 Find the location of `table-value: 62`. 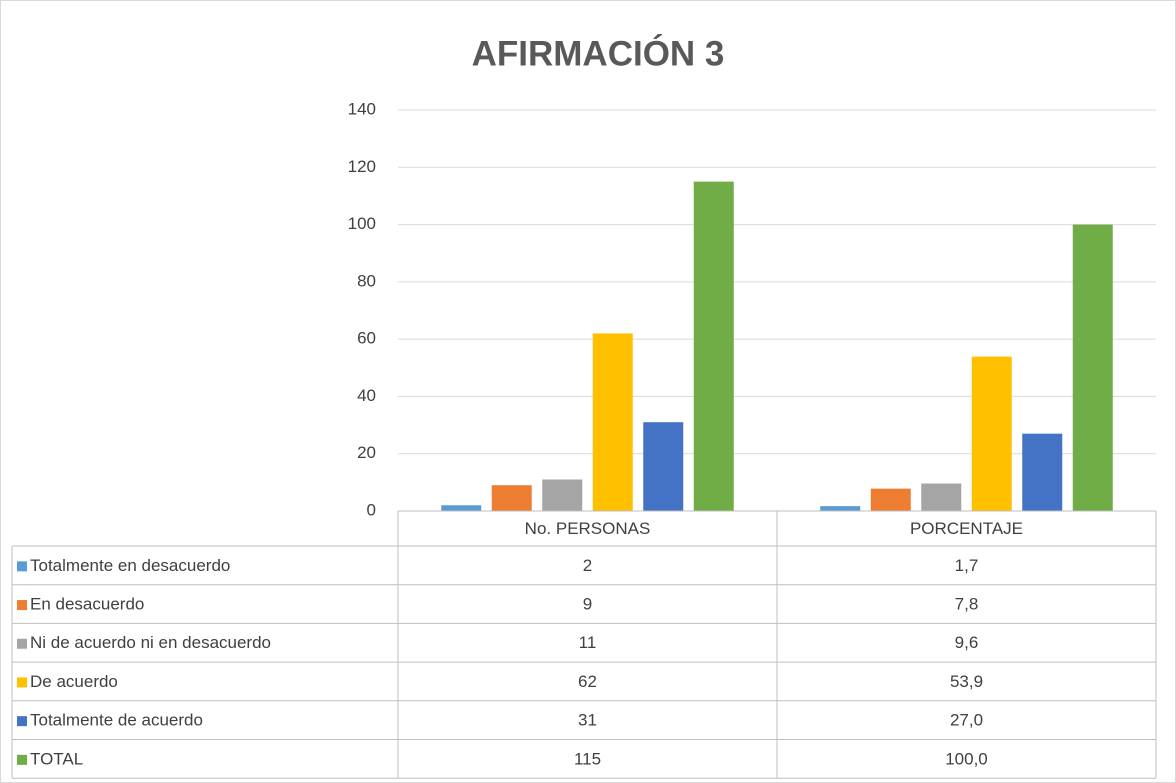

table-value: 62 is located at coordinates (587, 681).